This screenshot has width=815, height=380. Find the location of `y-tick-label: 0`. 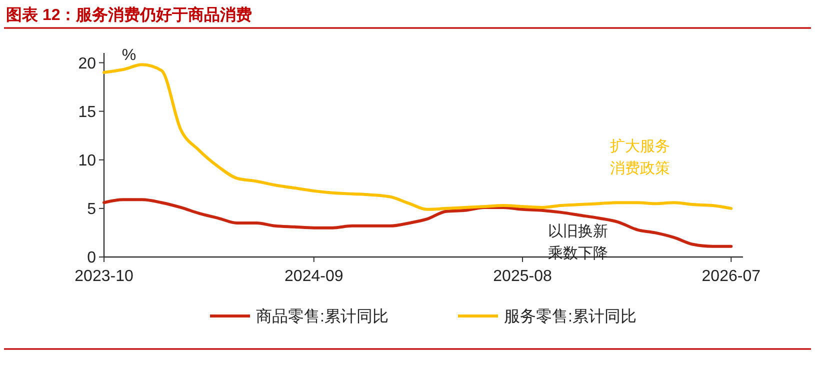

y-tick-label: 0 is located at coordinates (91, 258).